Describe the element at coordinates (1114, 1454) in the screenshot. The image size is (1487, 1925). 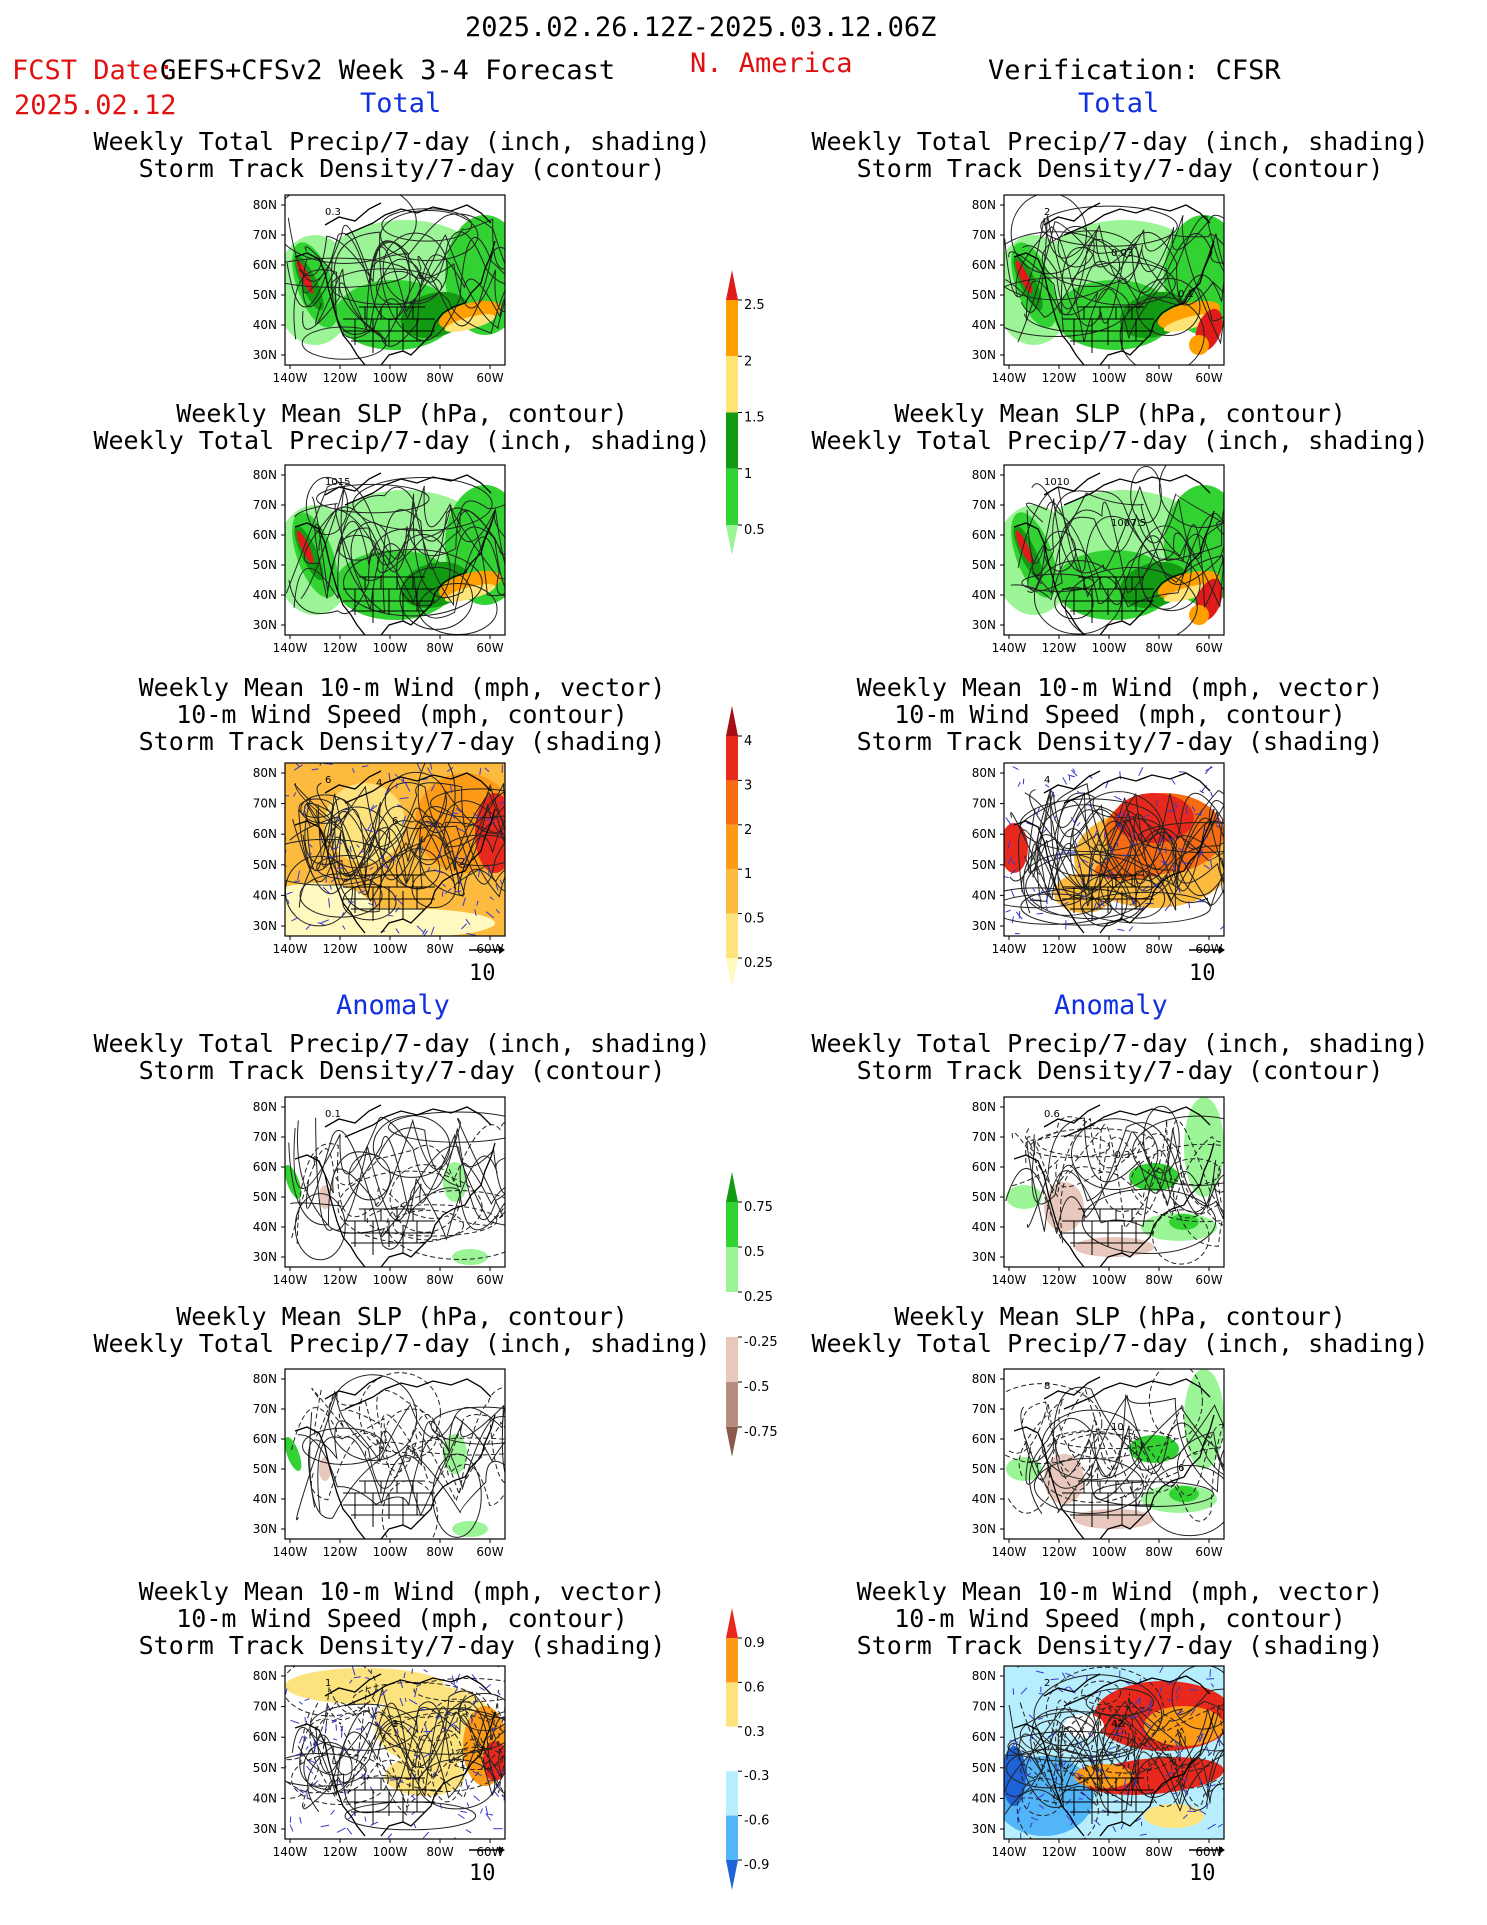
I see `map-field: 8 10 6` at that location.